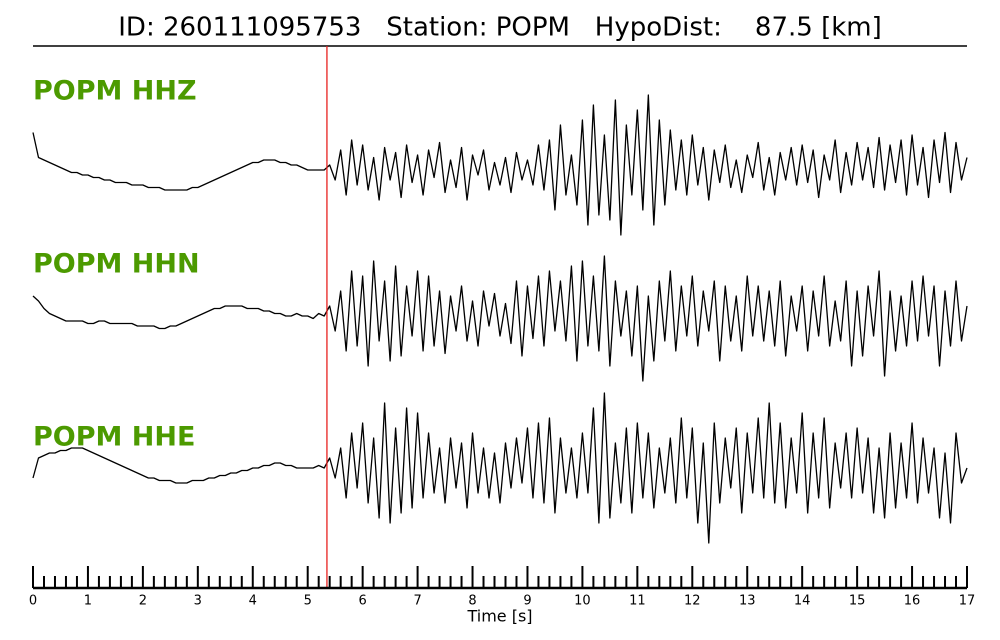 The width and height of the screenshot is (1000, 640). I want to click on x-tick-label: 1, so click(88, 601).